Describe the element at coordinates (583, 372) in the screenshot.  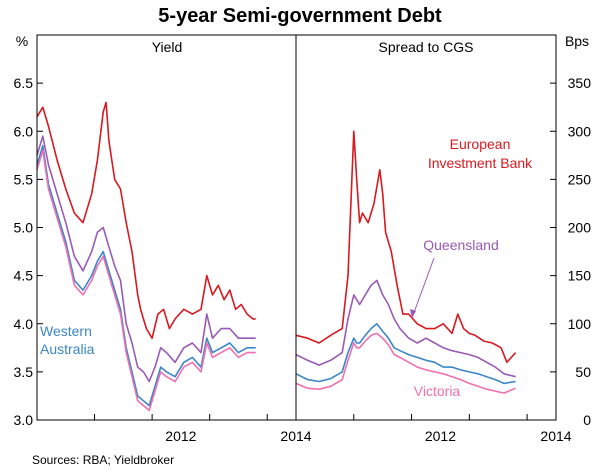
I see `y-tick-label-right: 50` at that location.